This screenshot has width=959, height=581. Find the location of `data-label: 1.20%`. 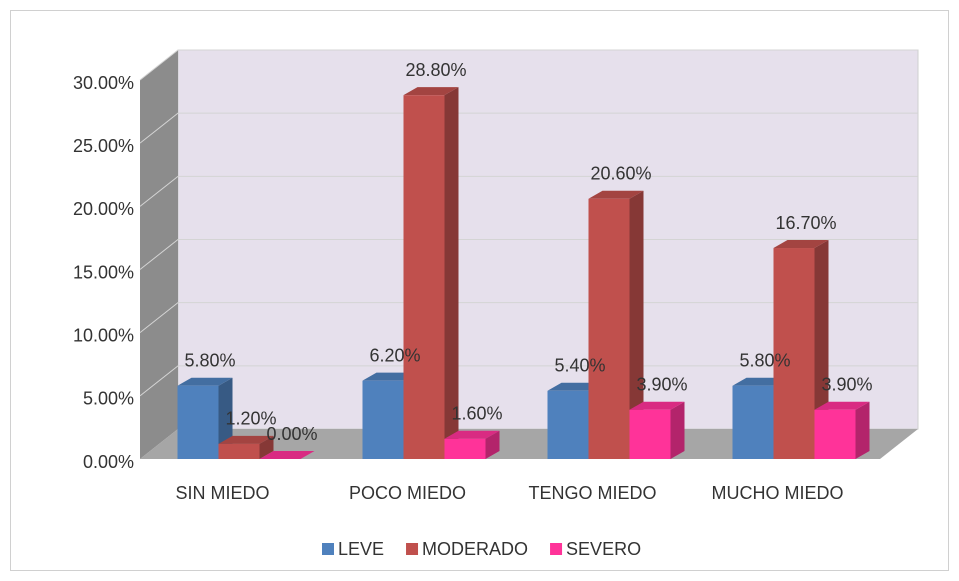

data-label: 1.20% is located at coordinates (250, 419).